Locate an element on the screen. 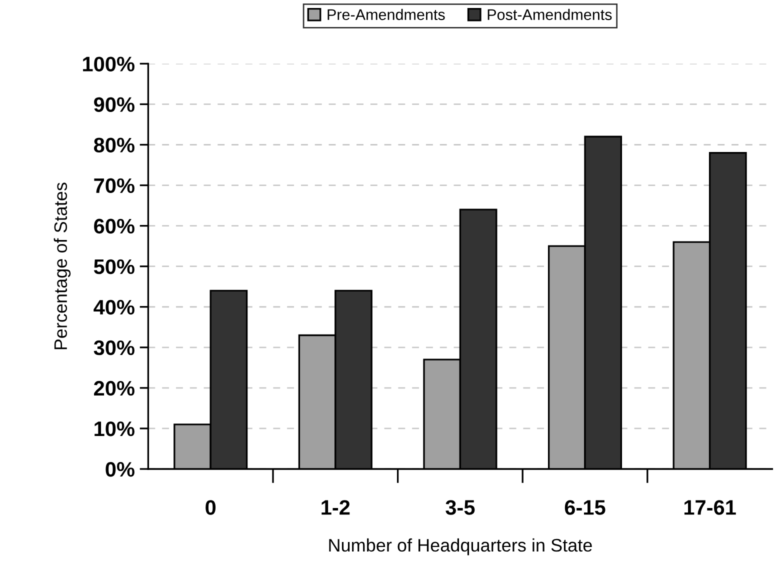 The image size is (780, 579). y-tick-label: 40% is located at coordinates (114, 307).